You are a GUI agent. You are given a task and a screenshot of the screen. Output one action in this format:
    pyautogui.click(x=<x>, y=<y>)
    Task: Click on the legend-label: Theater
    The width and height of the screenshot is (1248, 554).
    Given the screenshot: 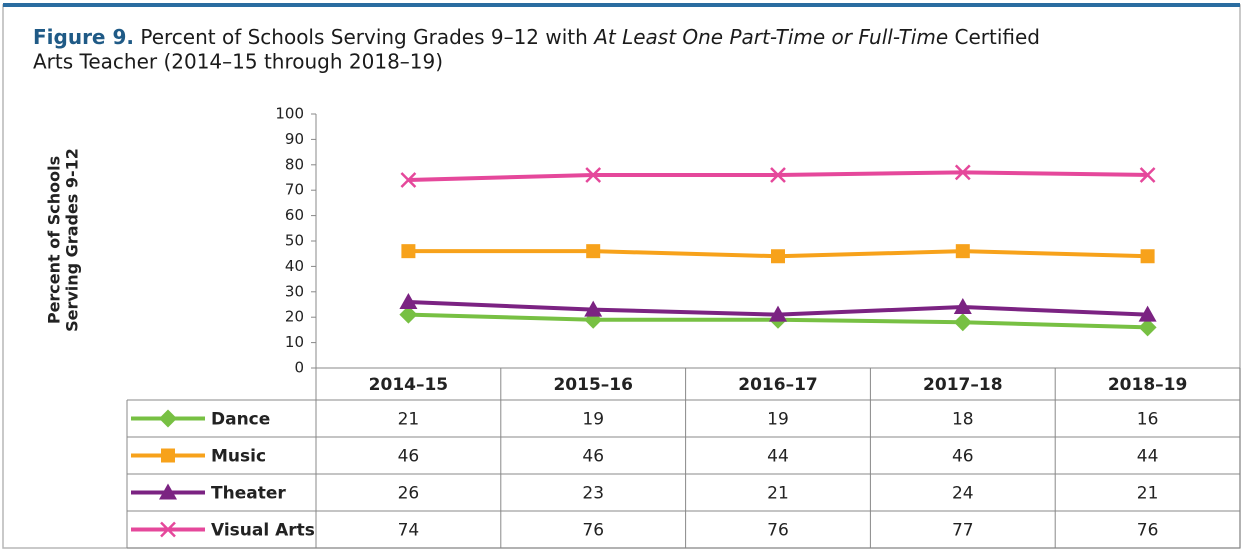 What is the action you would take?
    pyautogui.click(x=248, y=494)
    